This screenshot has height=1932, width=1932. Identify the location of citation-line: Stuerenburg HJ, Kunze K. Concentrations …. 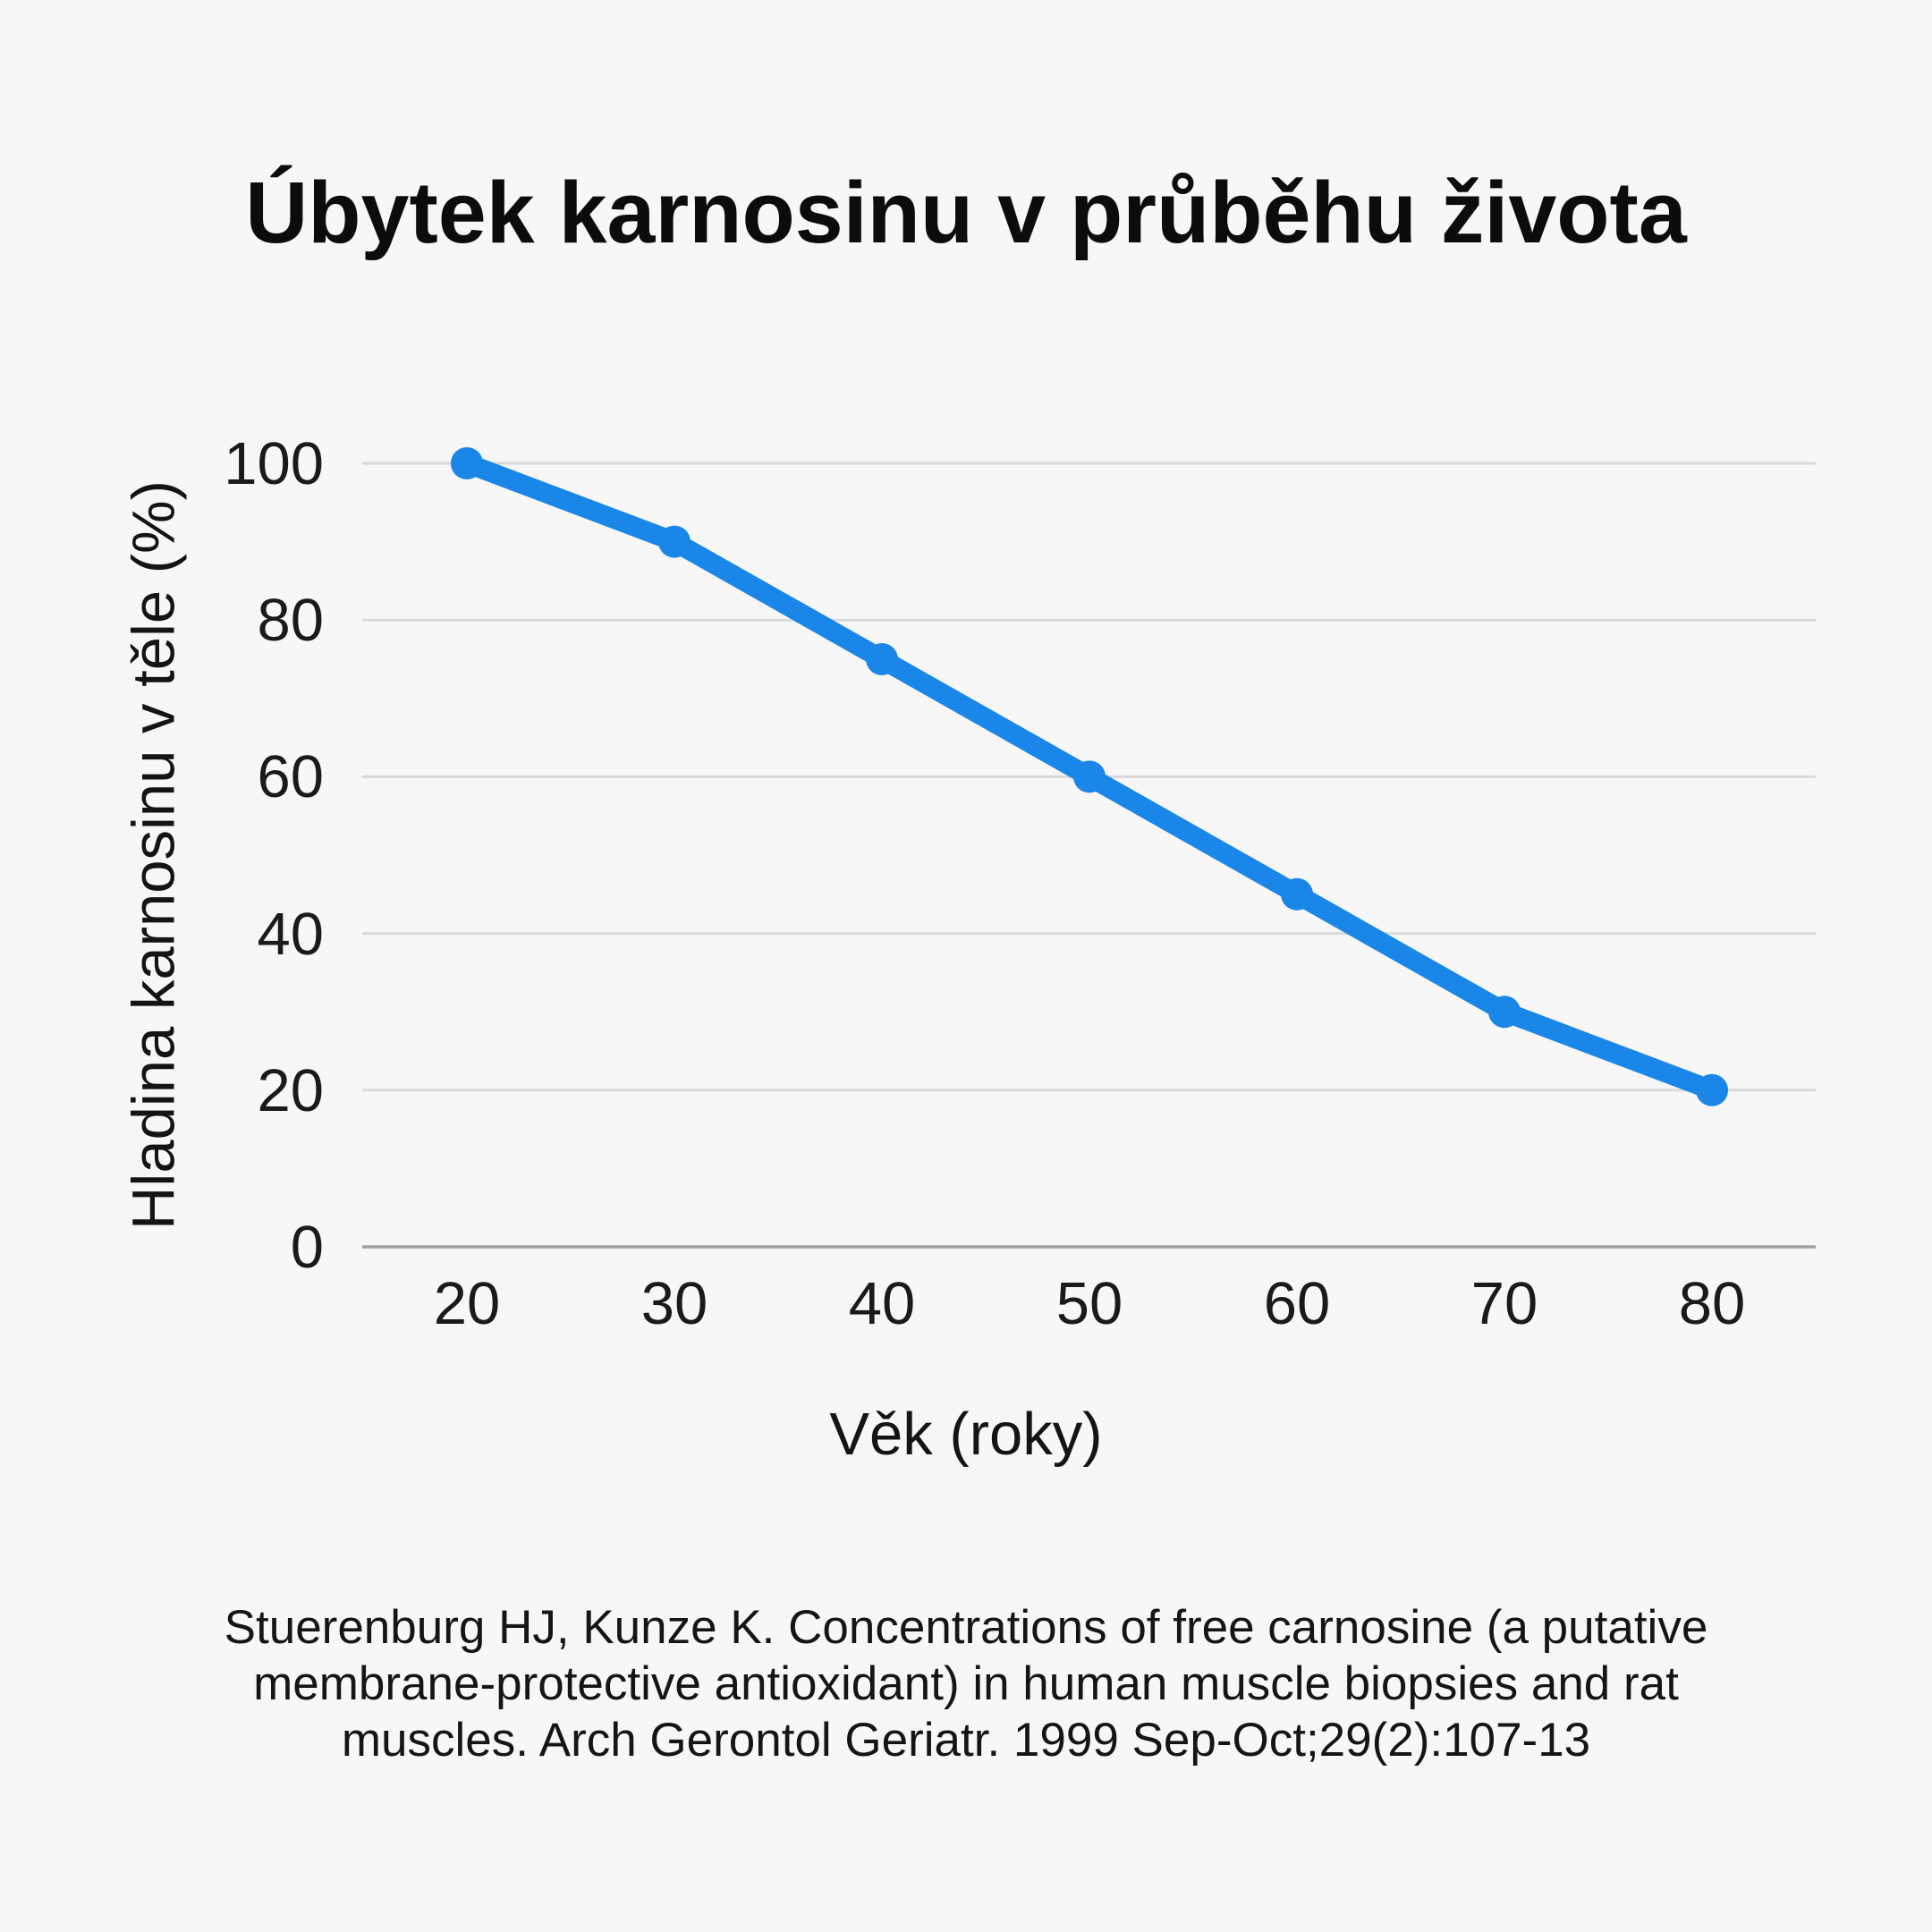
(966, 1627).